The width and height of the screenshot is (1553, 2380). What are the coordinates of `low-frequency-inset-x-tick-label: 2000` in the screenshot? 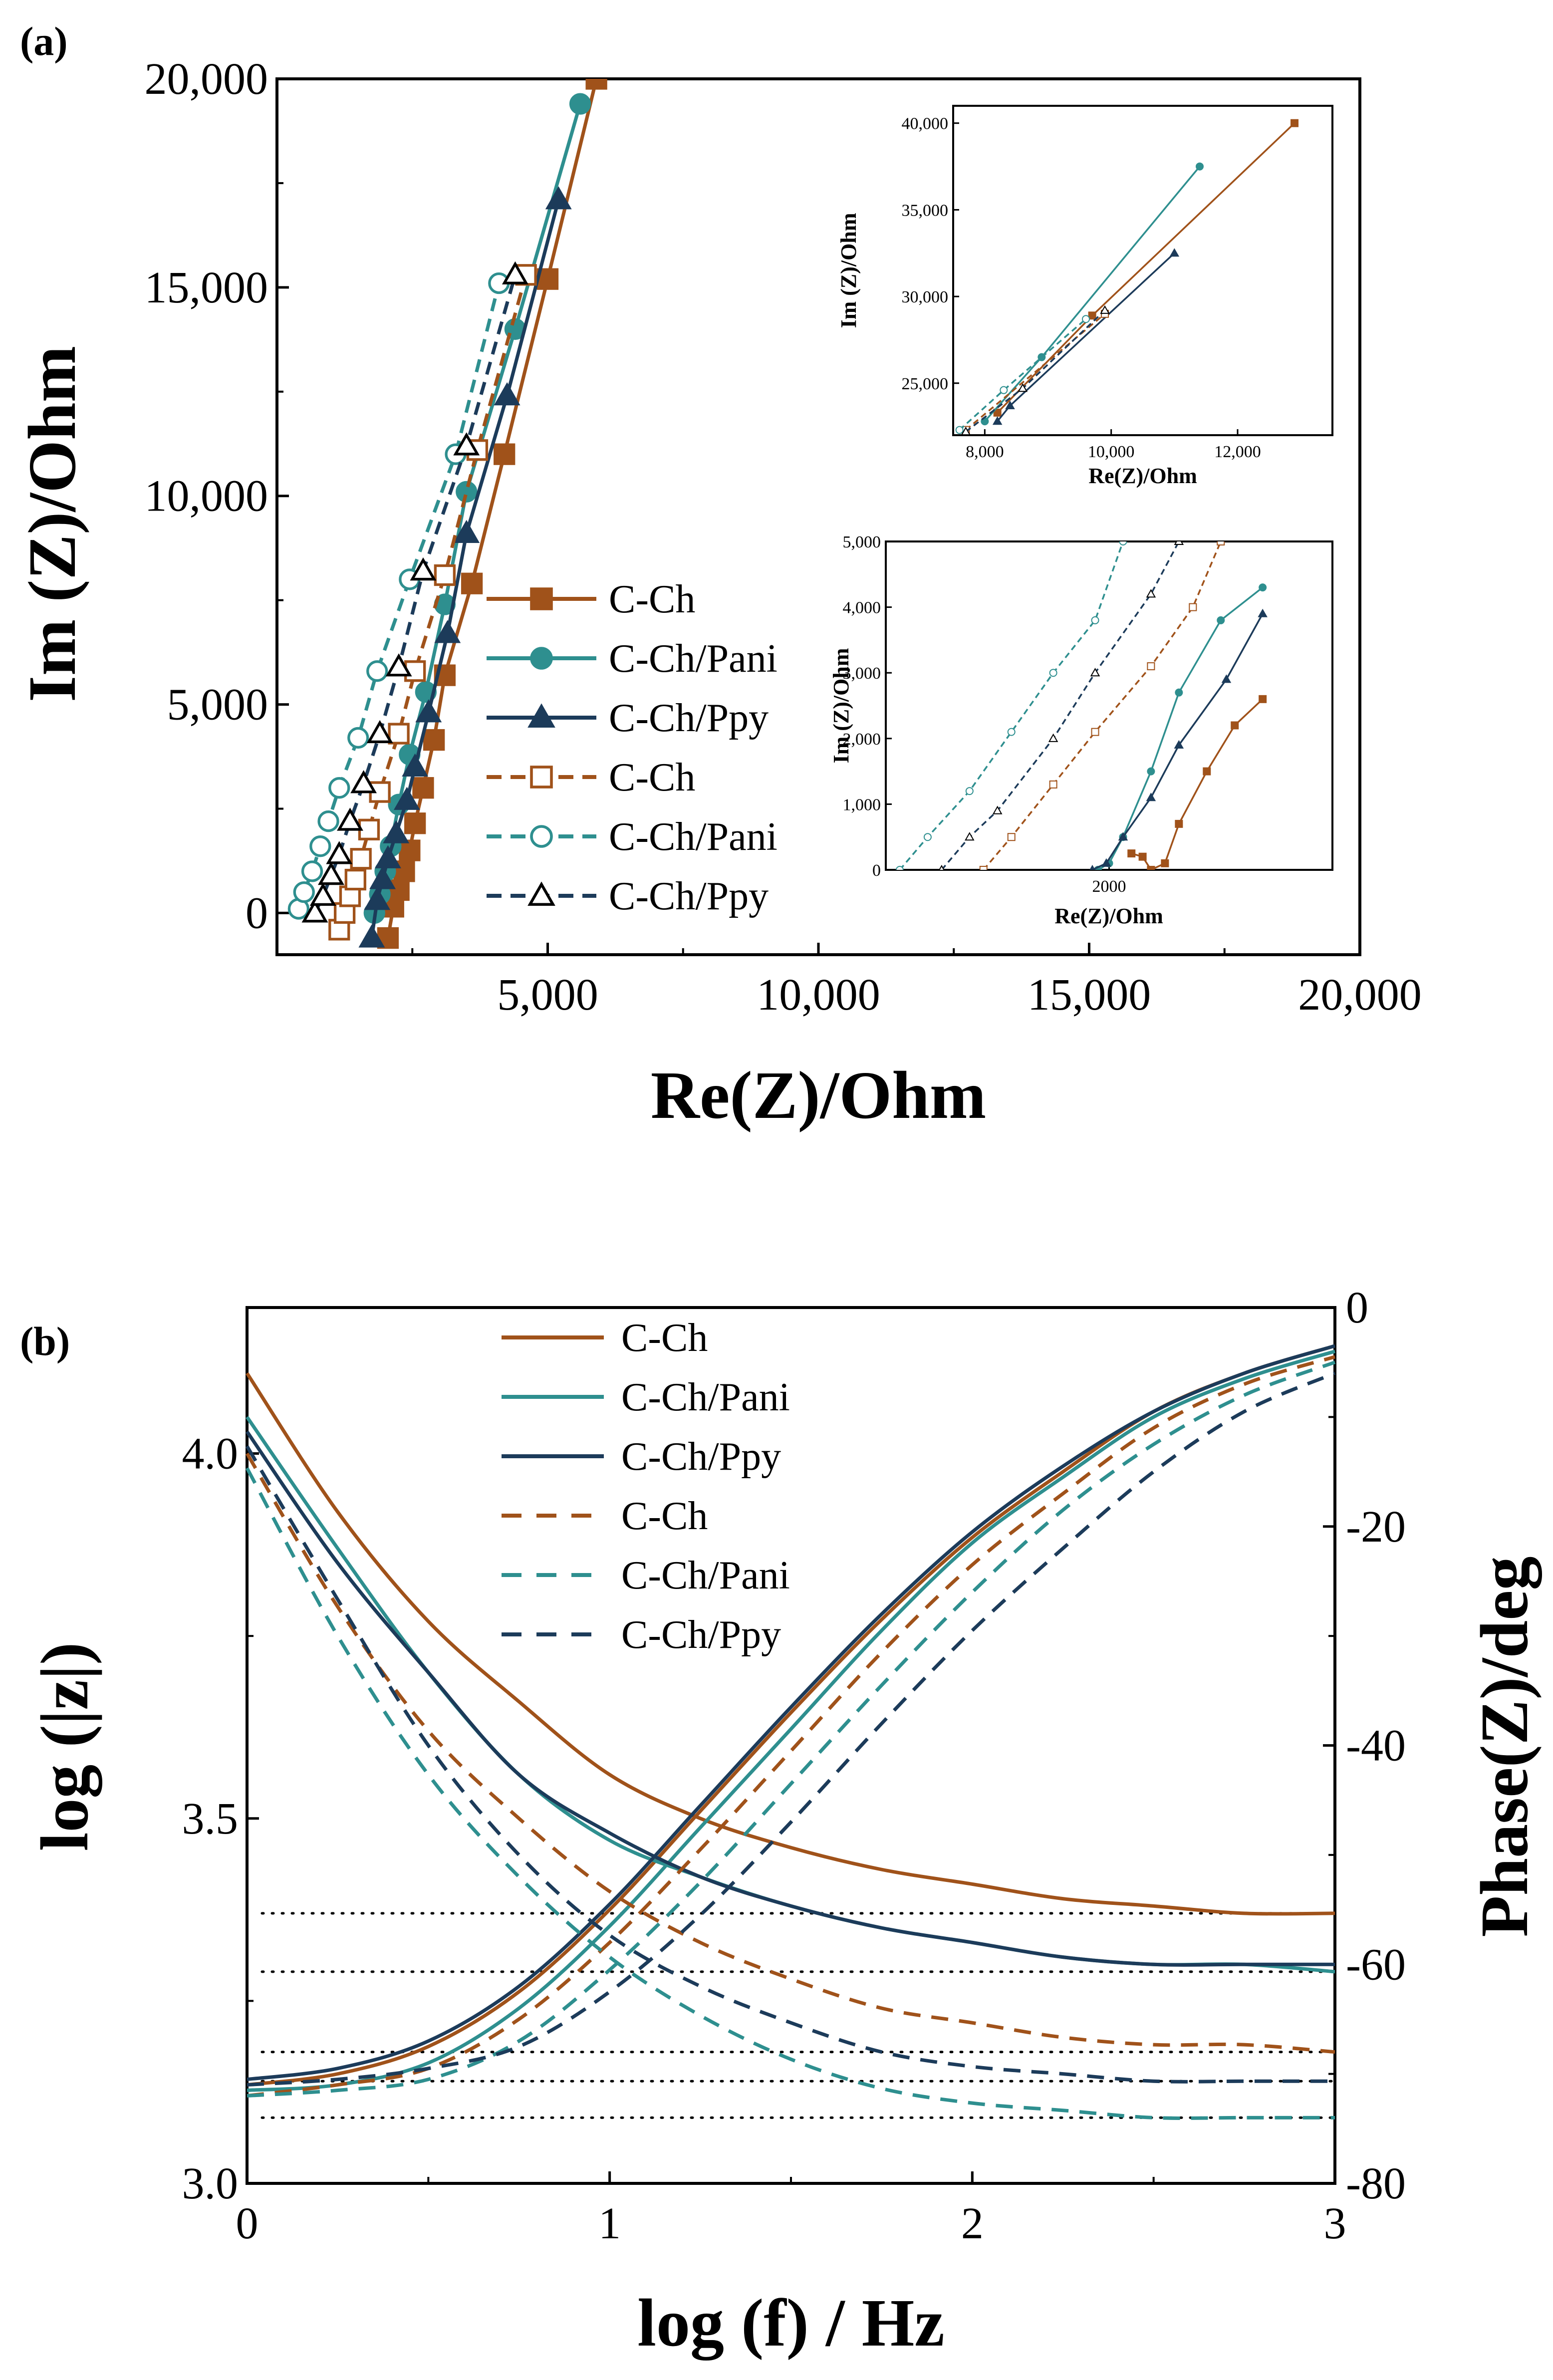 It's located at (1109, 886).